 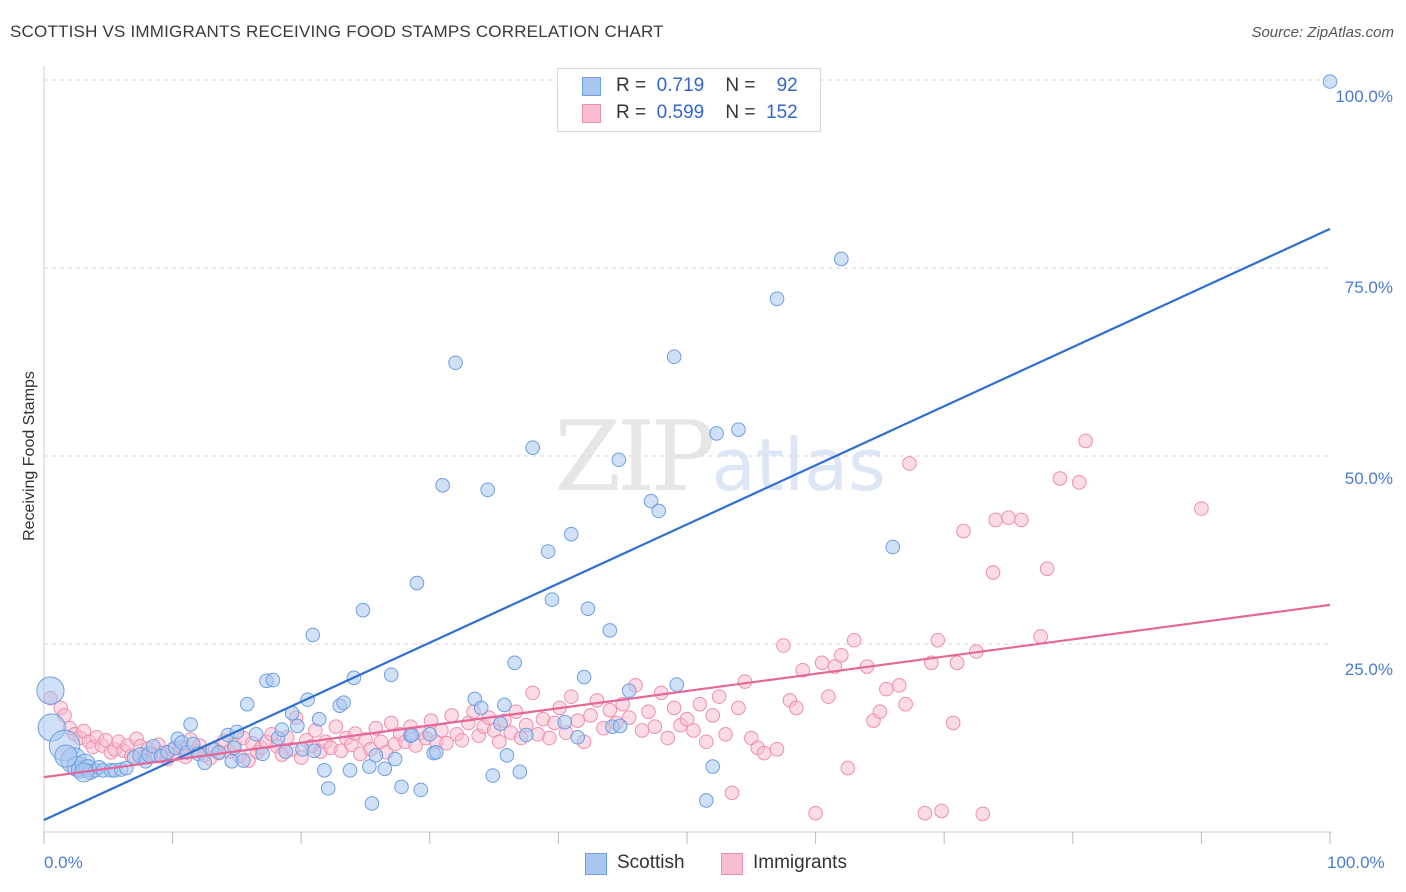 I want to click on legend-item-immigrants: Immigrants, so click(x=796, y=863).